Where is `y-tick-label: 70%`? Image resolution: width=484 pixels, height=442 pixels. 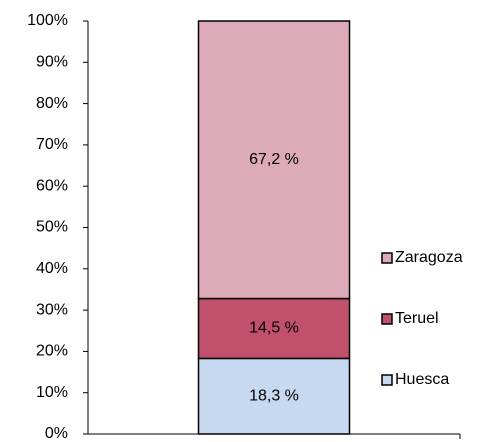
y-tick-label: 70% is located at coordinates (52, 144).